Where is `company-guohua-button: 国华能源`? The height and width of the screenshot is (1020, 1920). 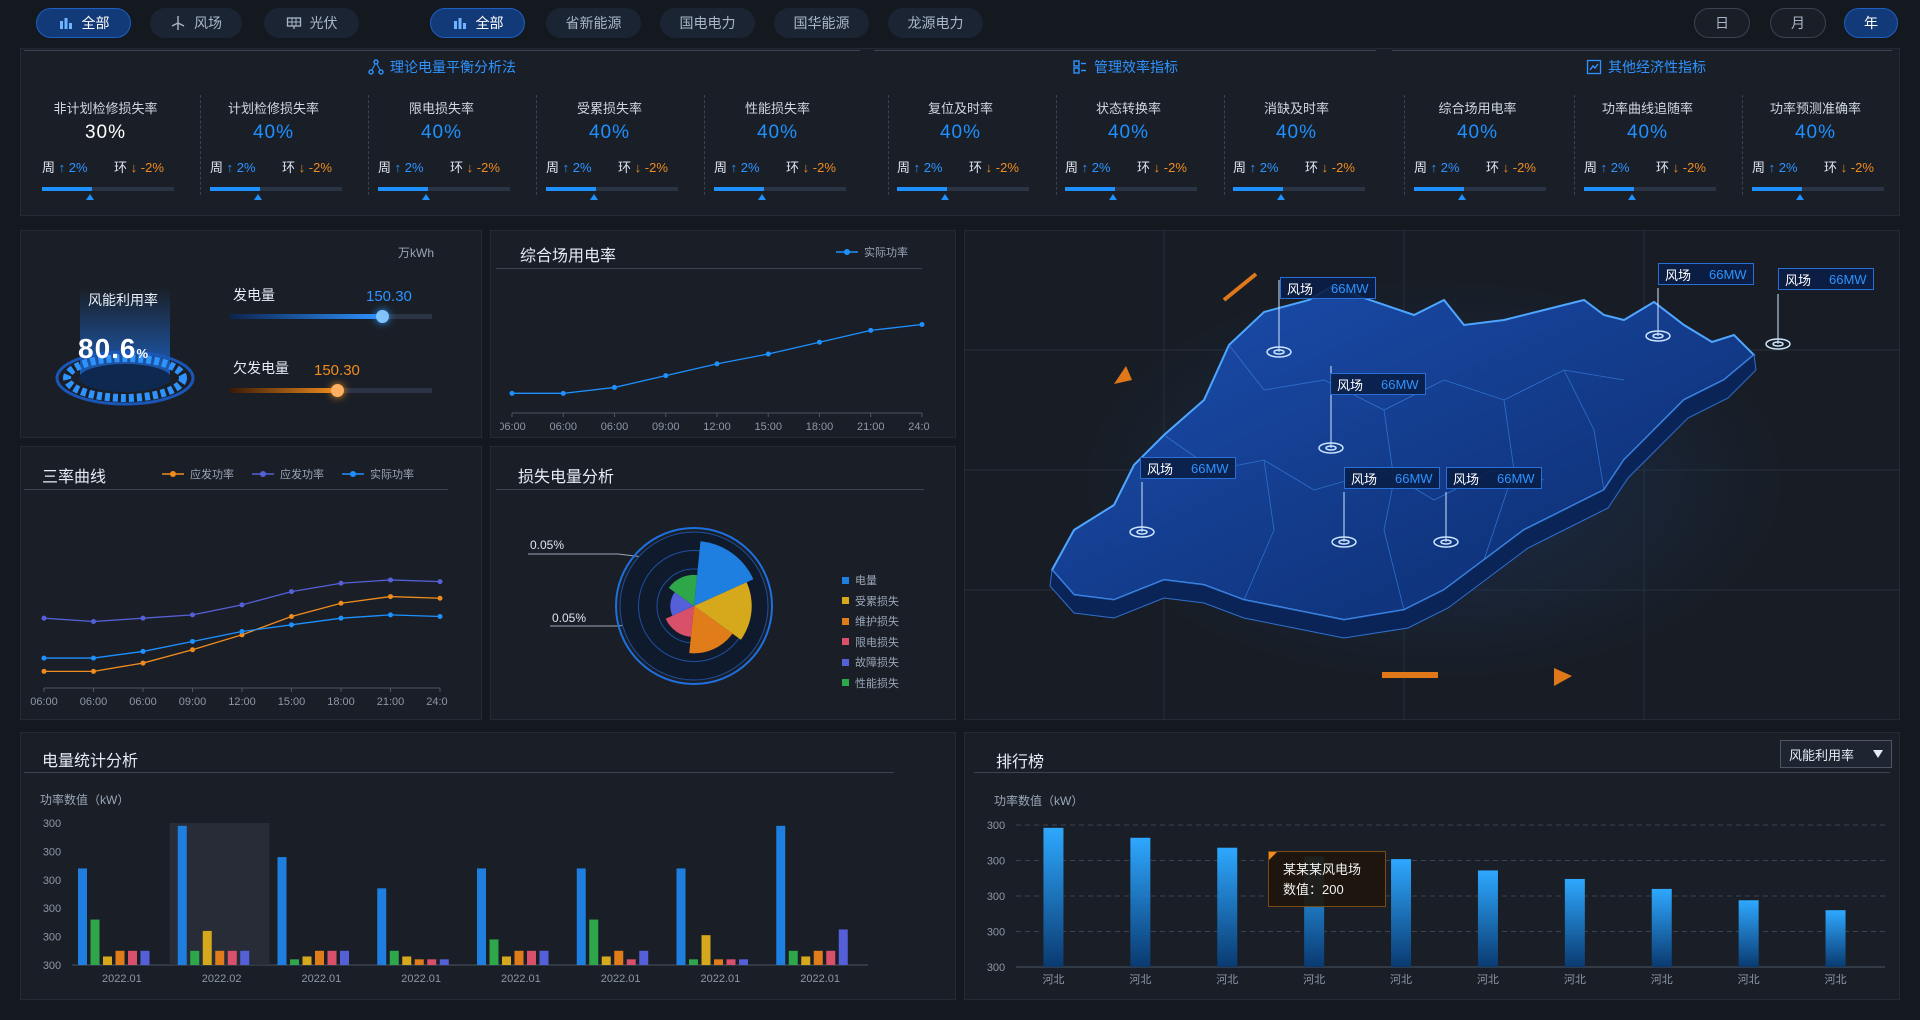
company-guohua-button: 国华能源 is located at coordinates (821, 23).